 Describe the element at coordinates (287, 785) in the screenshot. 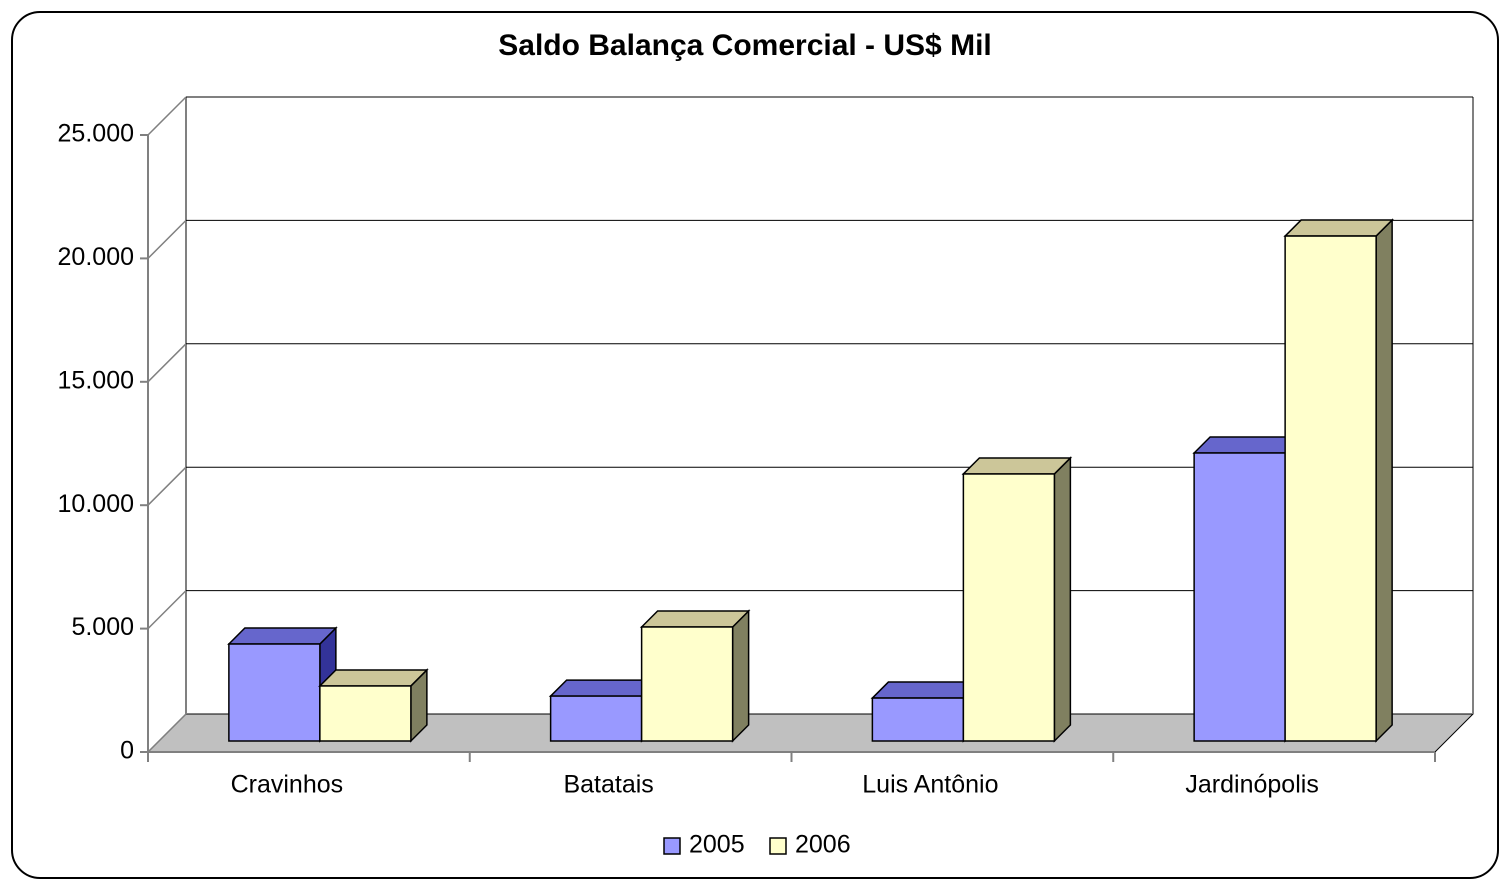

I see `x-tick-label: Cravinhos` at that location.